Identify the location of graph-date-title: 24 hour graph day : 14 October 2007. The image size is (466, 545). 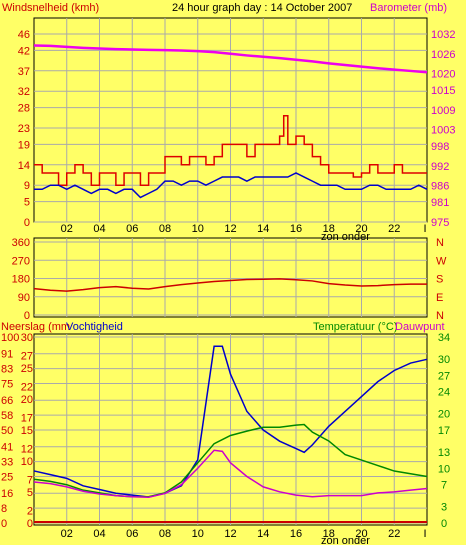
(262, 8).